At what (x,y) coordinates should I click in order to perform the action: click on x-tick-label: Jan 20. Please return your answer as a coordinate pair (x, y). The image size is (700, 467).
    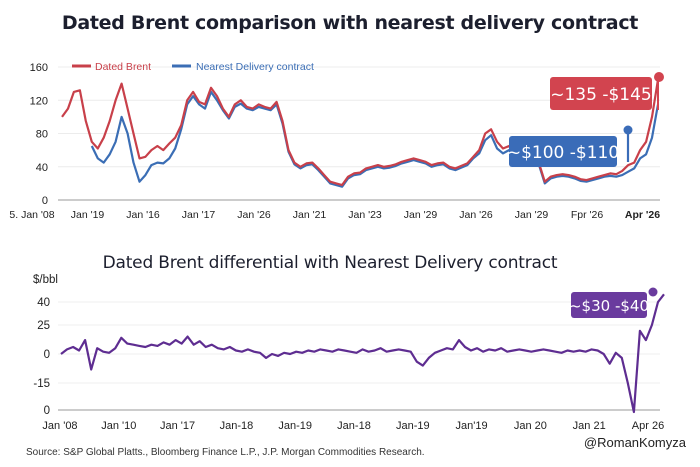
    Looking at the image, I should click on (530, 426).